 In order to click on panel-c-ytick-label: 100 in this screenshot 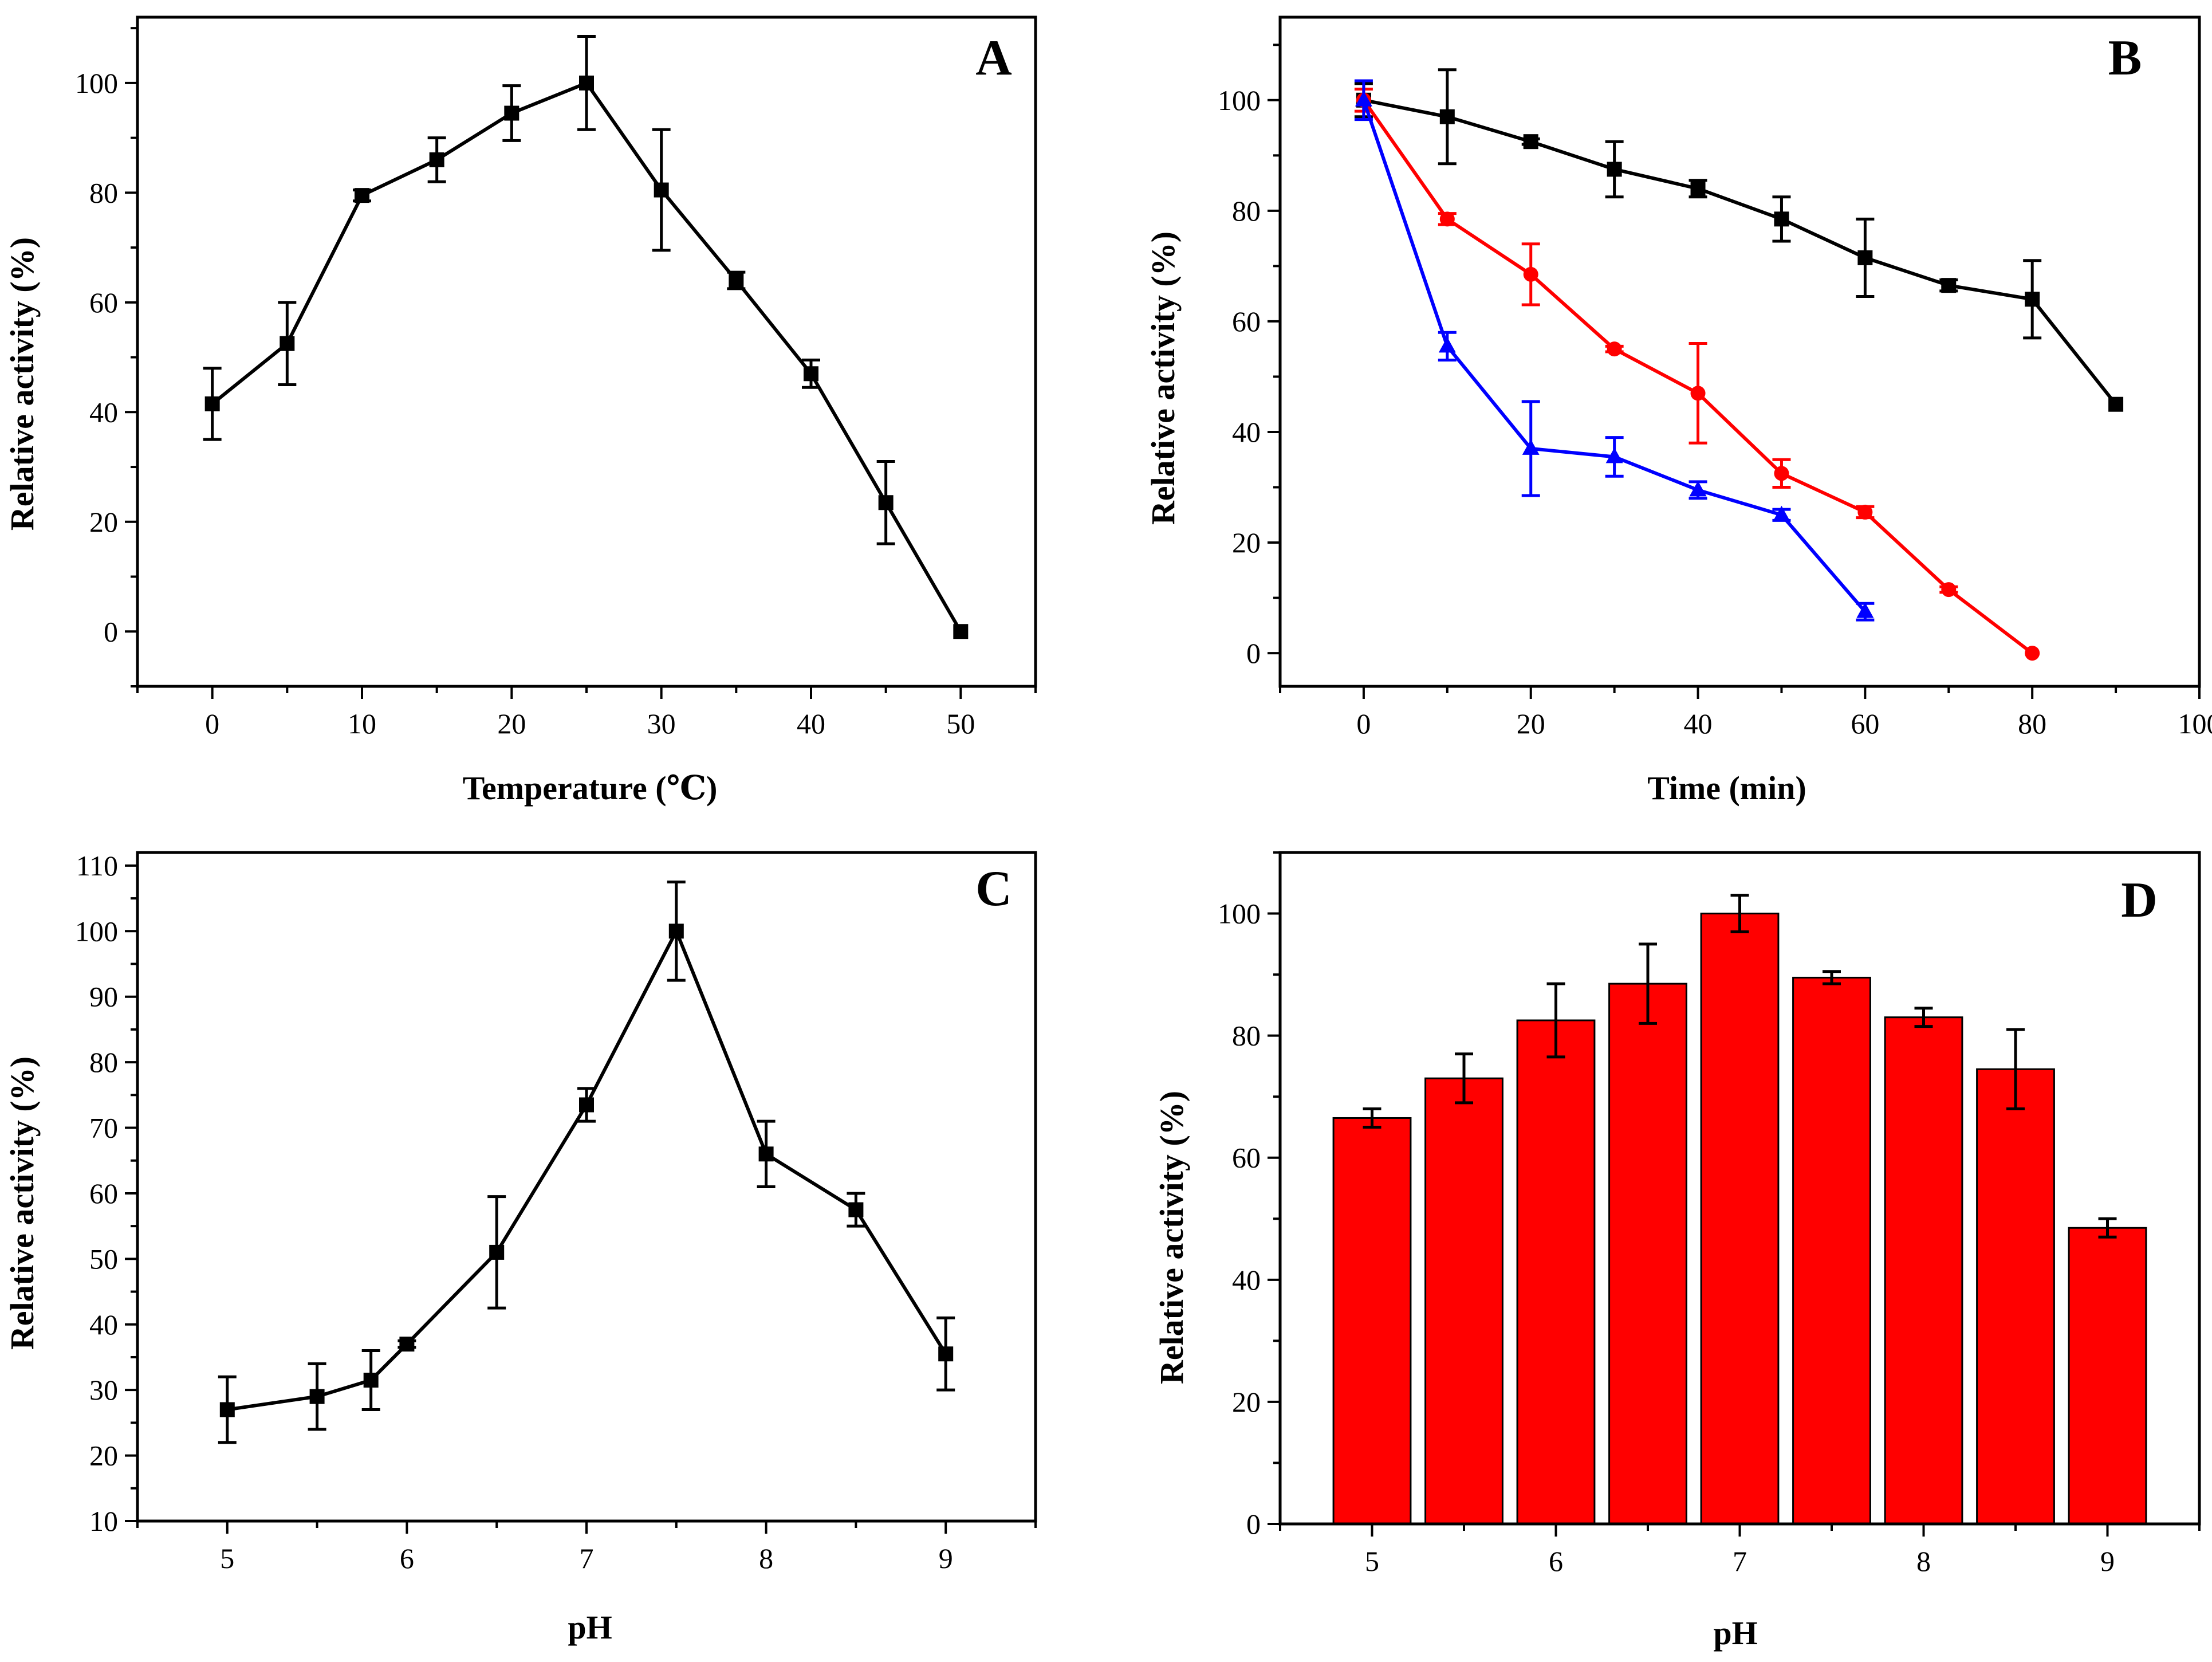, I will do `click(96, 931)`.